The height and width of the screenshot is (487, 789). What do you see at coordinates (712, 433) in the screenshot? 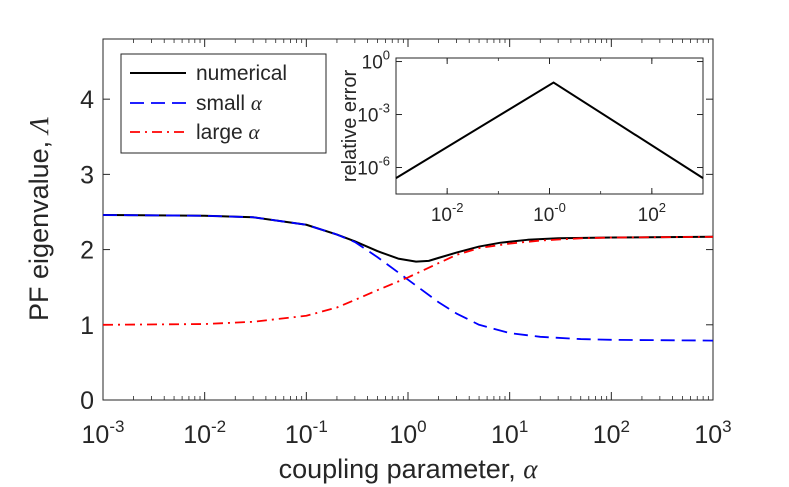
I see `main-x-tick-label: 10³` at bounding box center [712, 433].